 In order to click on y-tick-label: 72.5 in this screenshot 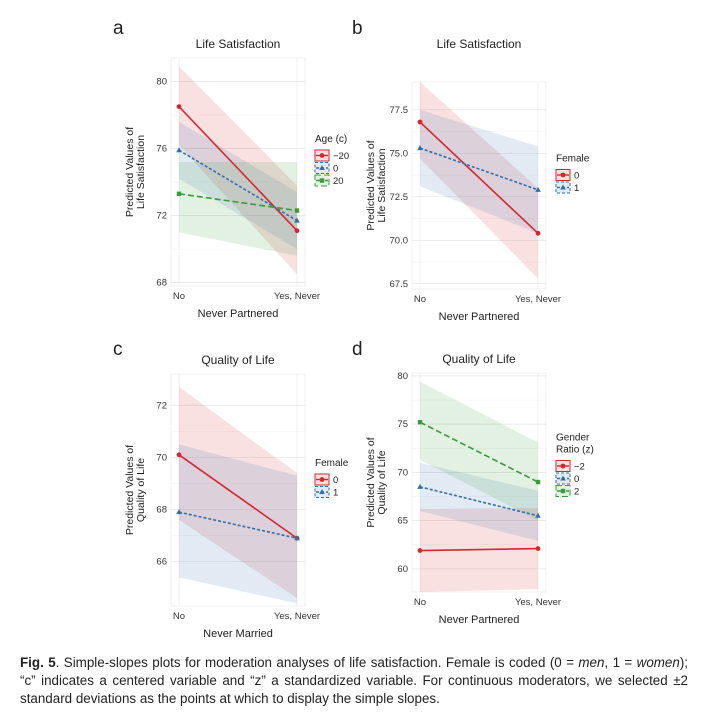, I will do `click(399, 197)`.